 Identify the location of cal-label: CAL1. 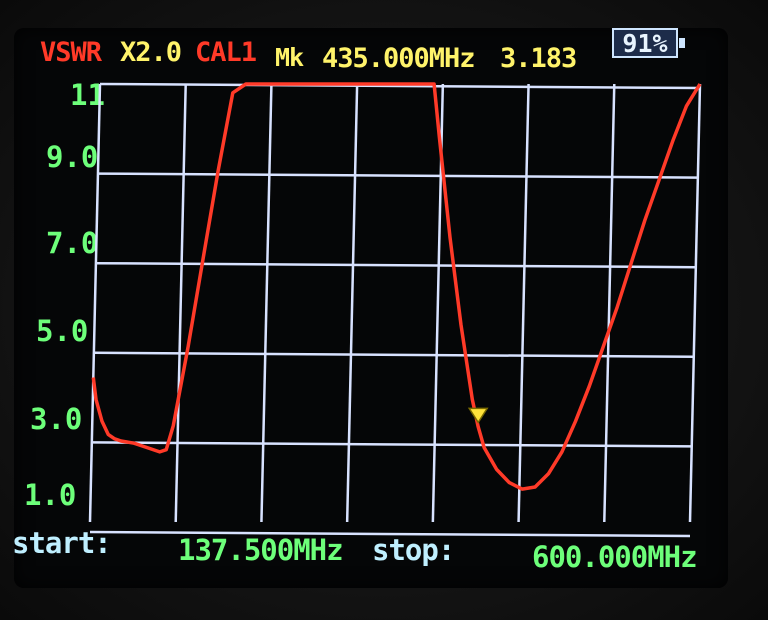
(226, 52).